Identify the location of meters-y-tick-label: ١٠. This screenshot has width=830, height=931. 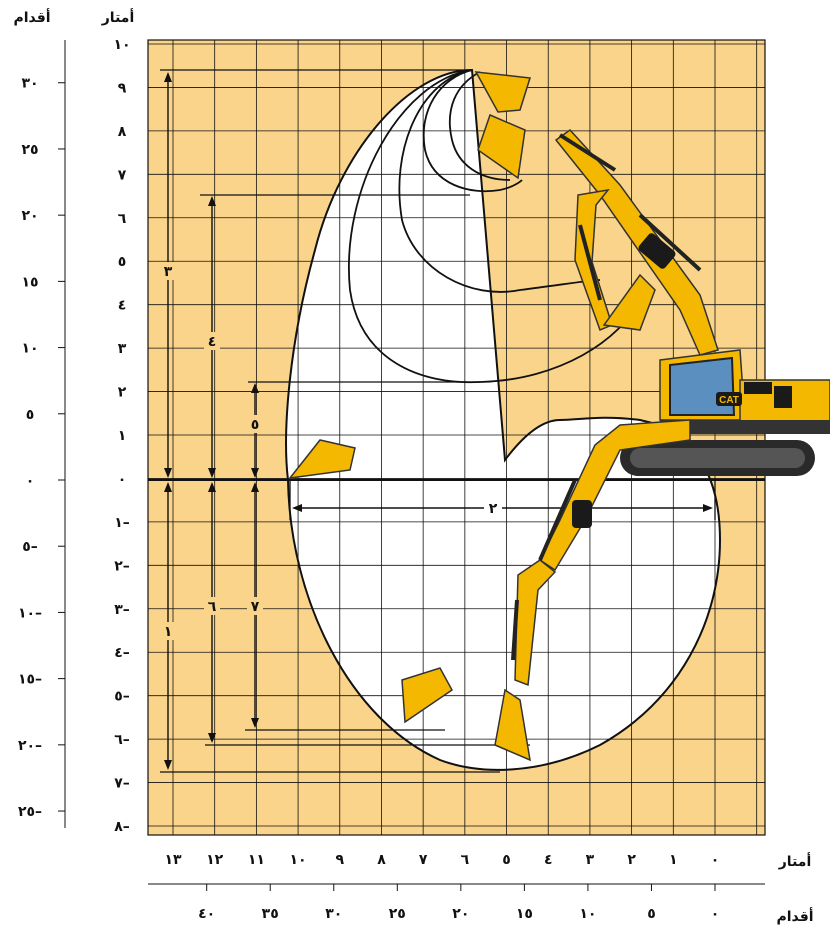
(121, 45).